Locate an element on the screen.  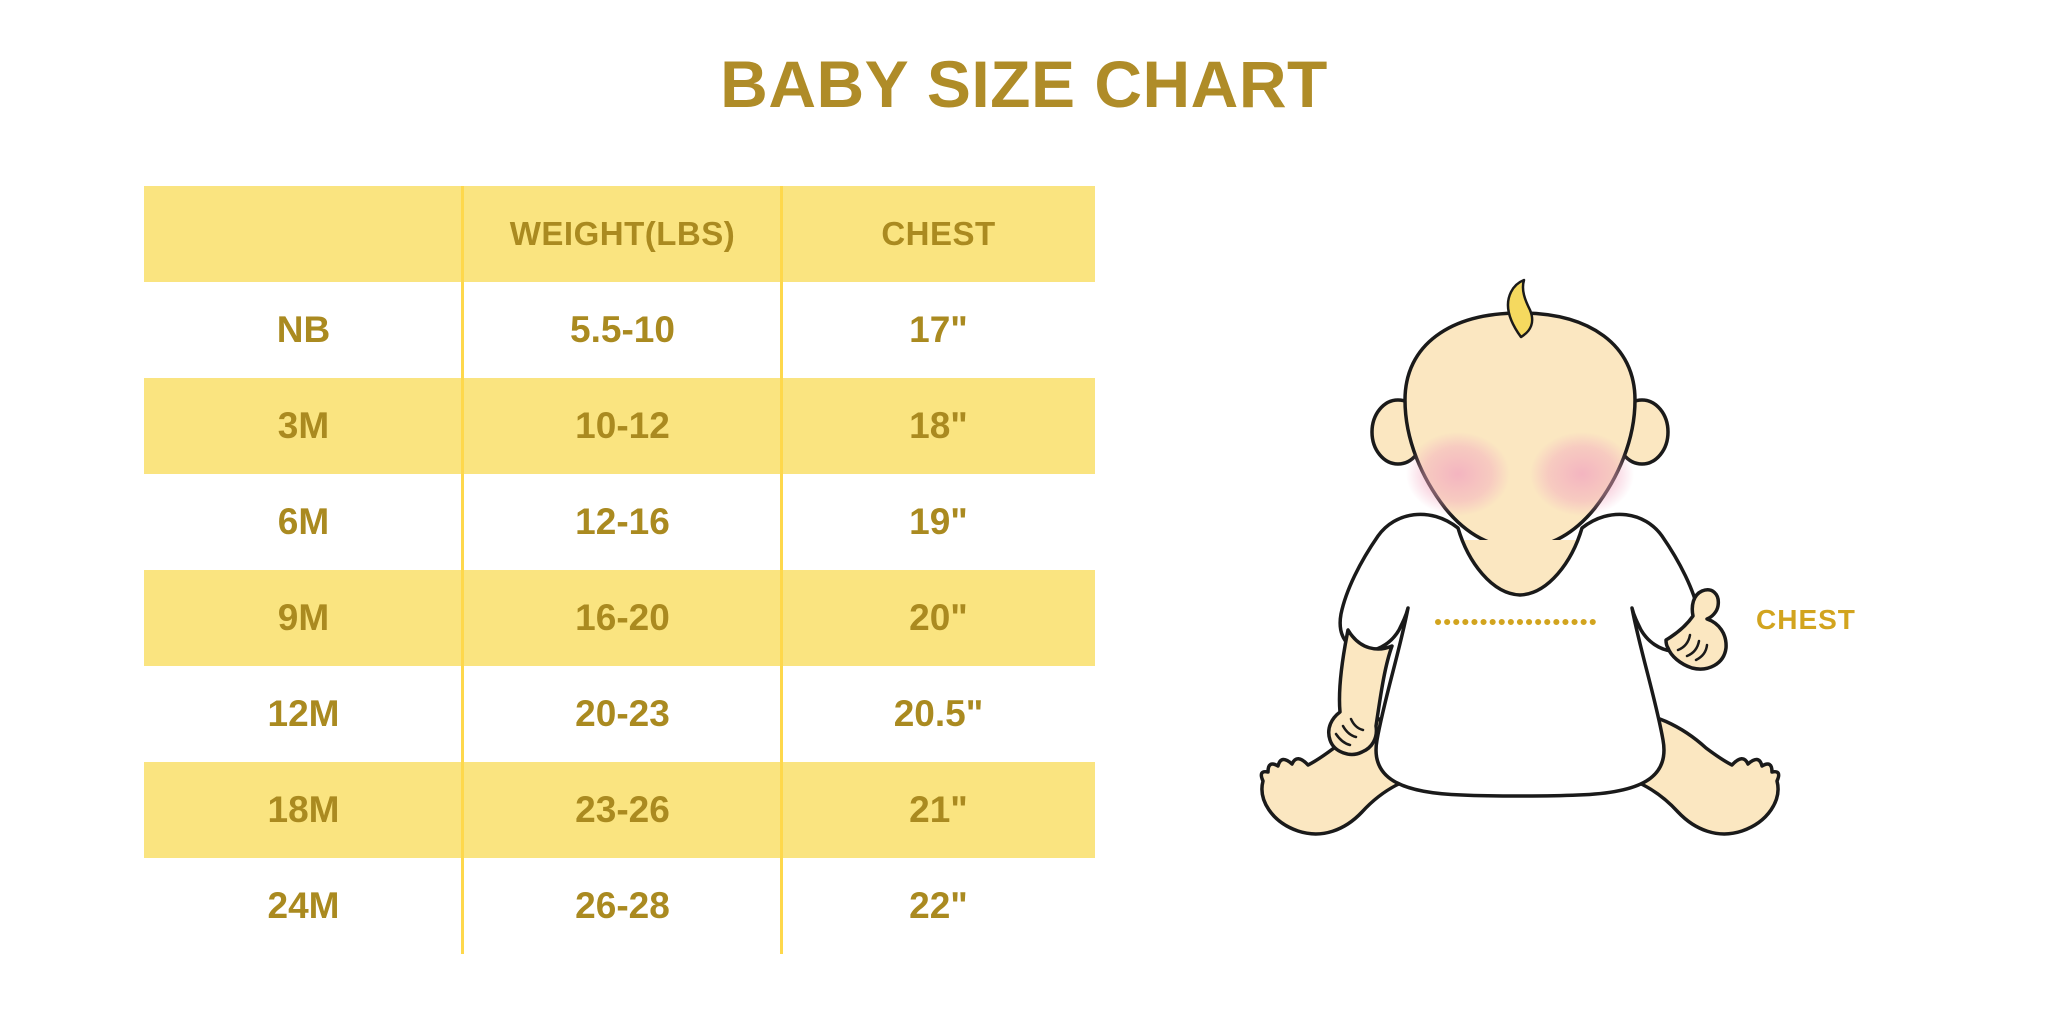
table-cell: NB is located at coordinates (303, 329).